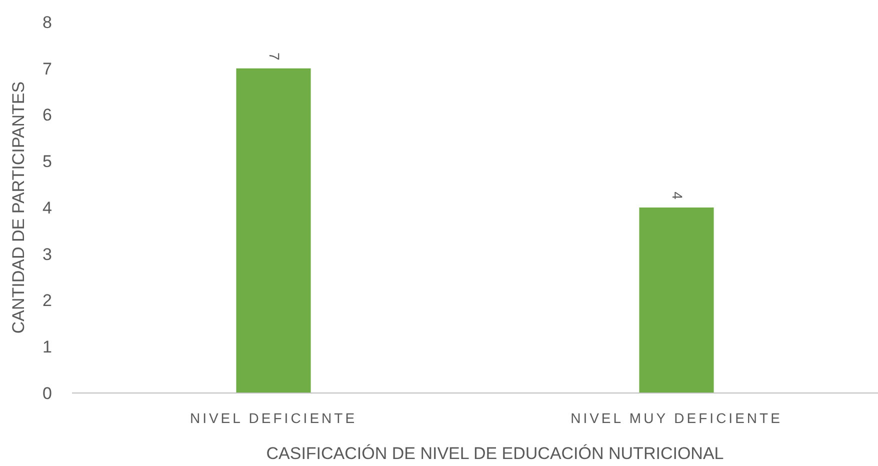  What do you see at coordinates (18, 207) in the screenshot?
I see `y-axis-title: CANTIDAD DE PARTICIPANTES` at bounding box center [18, 207].